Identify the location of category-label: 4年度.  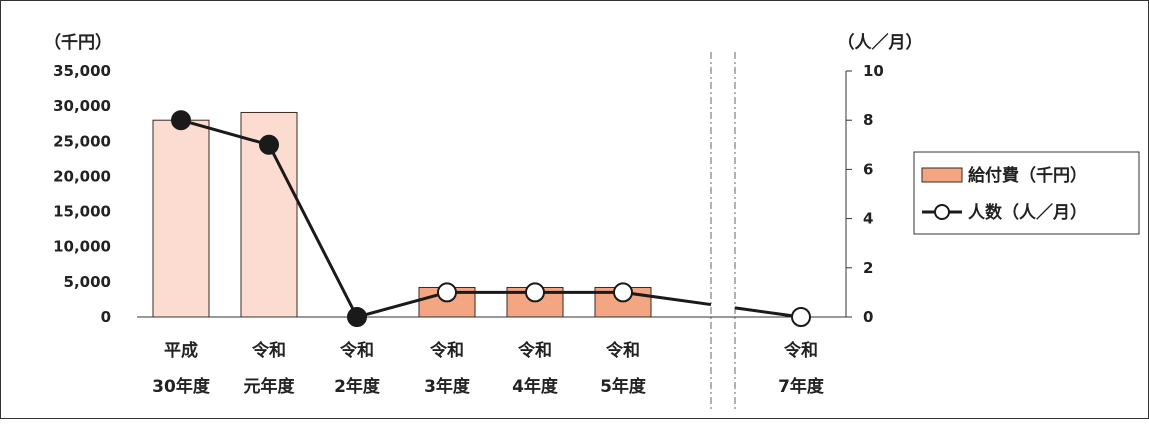
(535, 386).